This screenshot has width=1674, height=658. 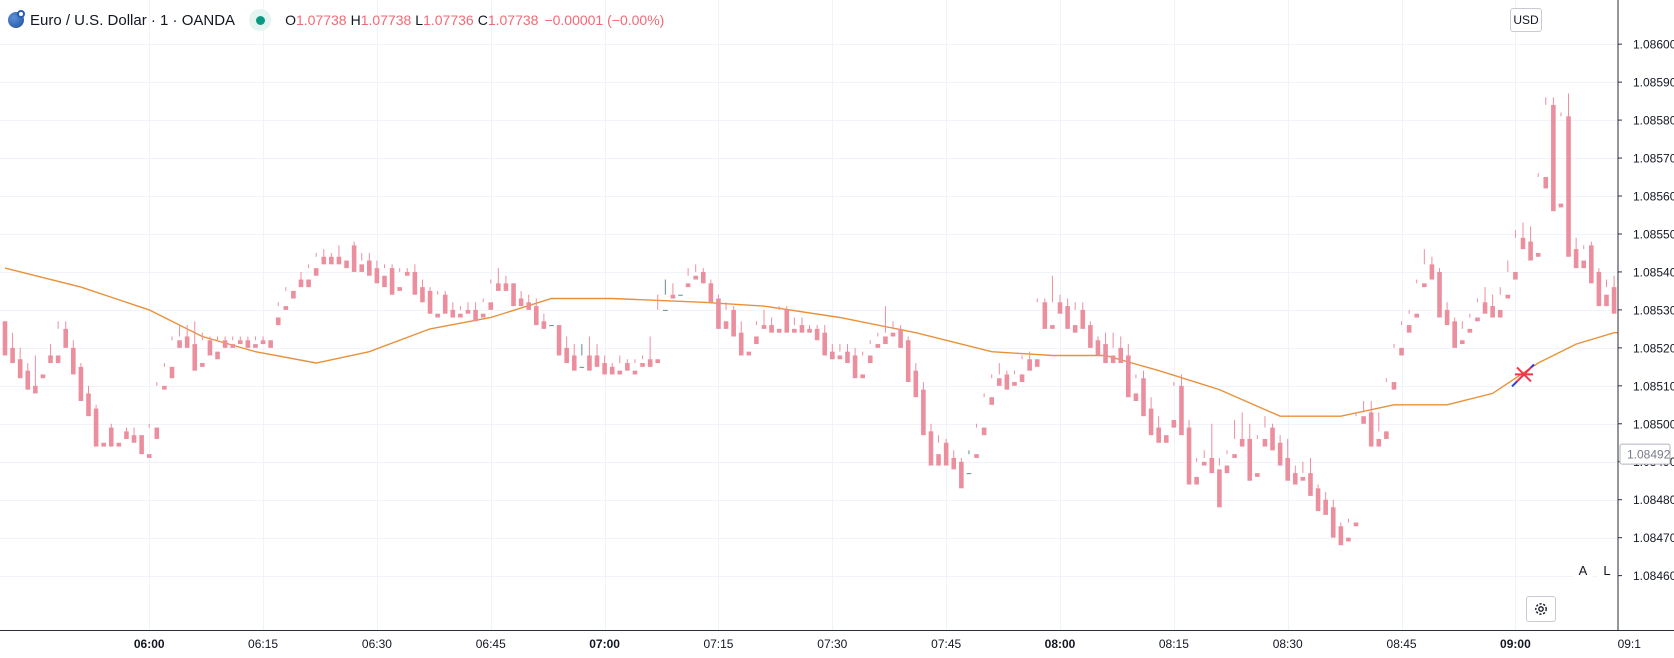 I want to click on low-value: 1.07736, so click(x=448, y=20).